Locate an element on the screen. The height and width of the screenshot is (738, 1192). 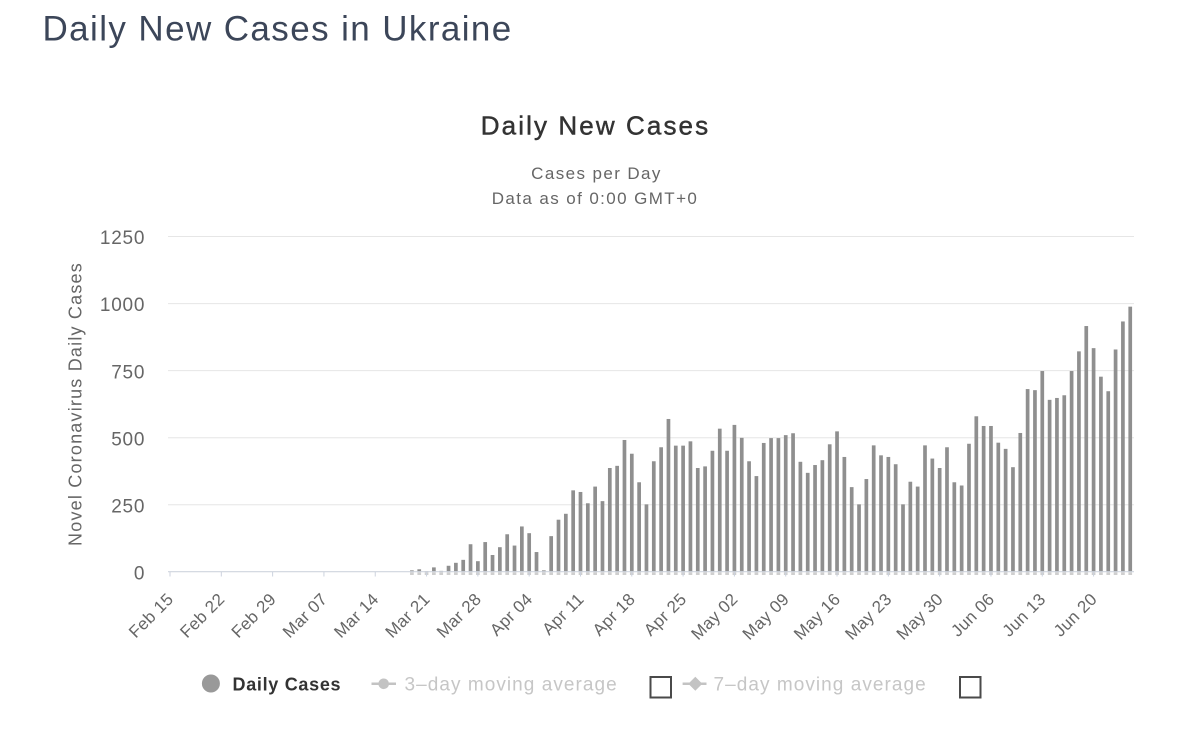
svg-text: 750 is located at coordinates (128, 372).